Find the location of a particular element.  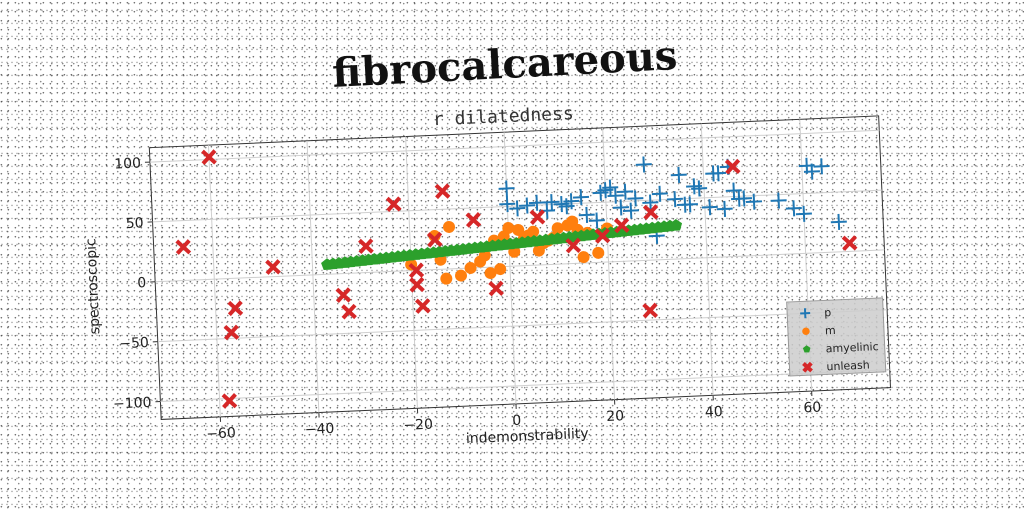

y-tick-label: −50 is located at coordinates (134, 343).